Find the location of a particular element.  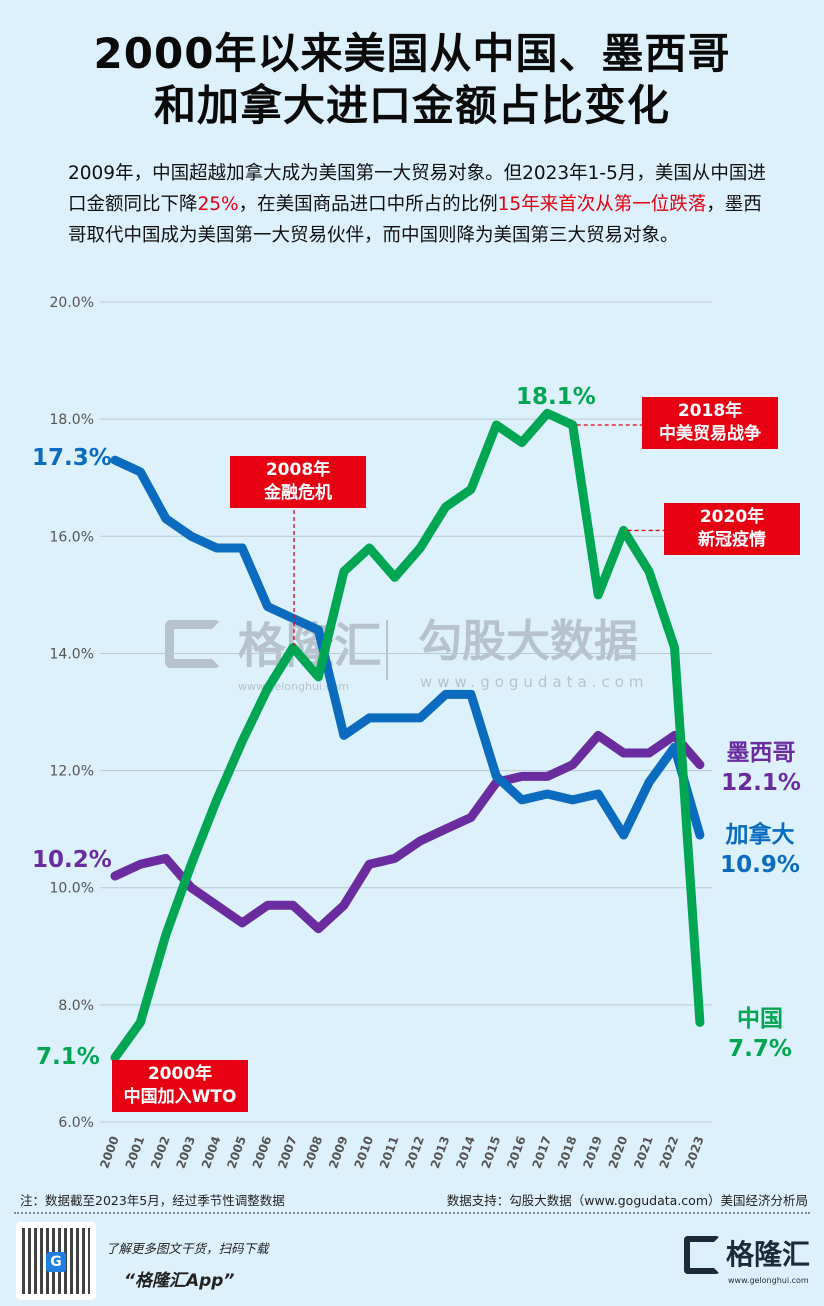

mexico-end-label: 墨西哥 12.1% is located at coordinates (761, 768).